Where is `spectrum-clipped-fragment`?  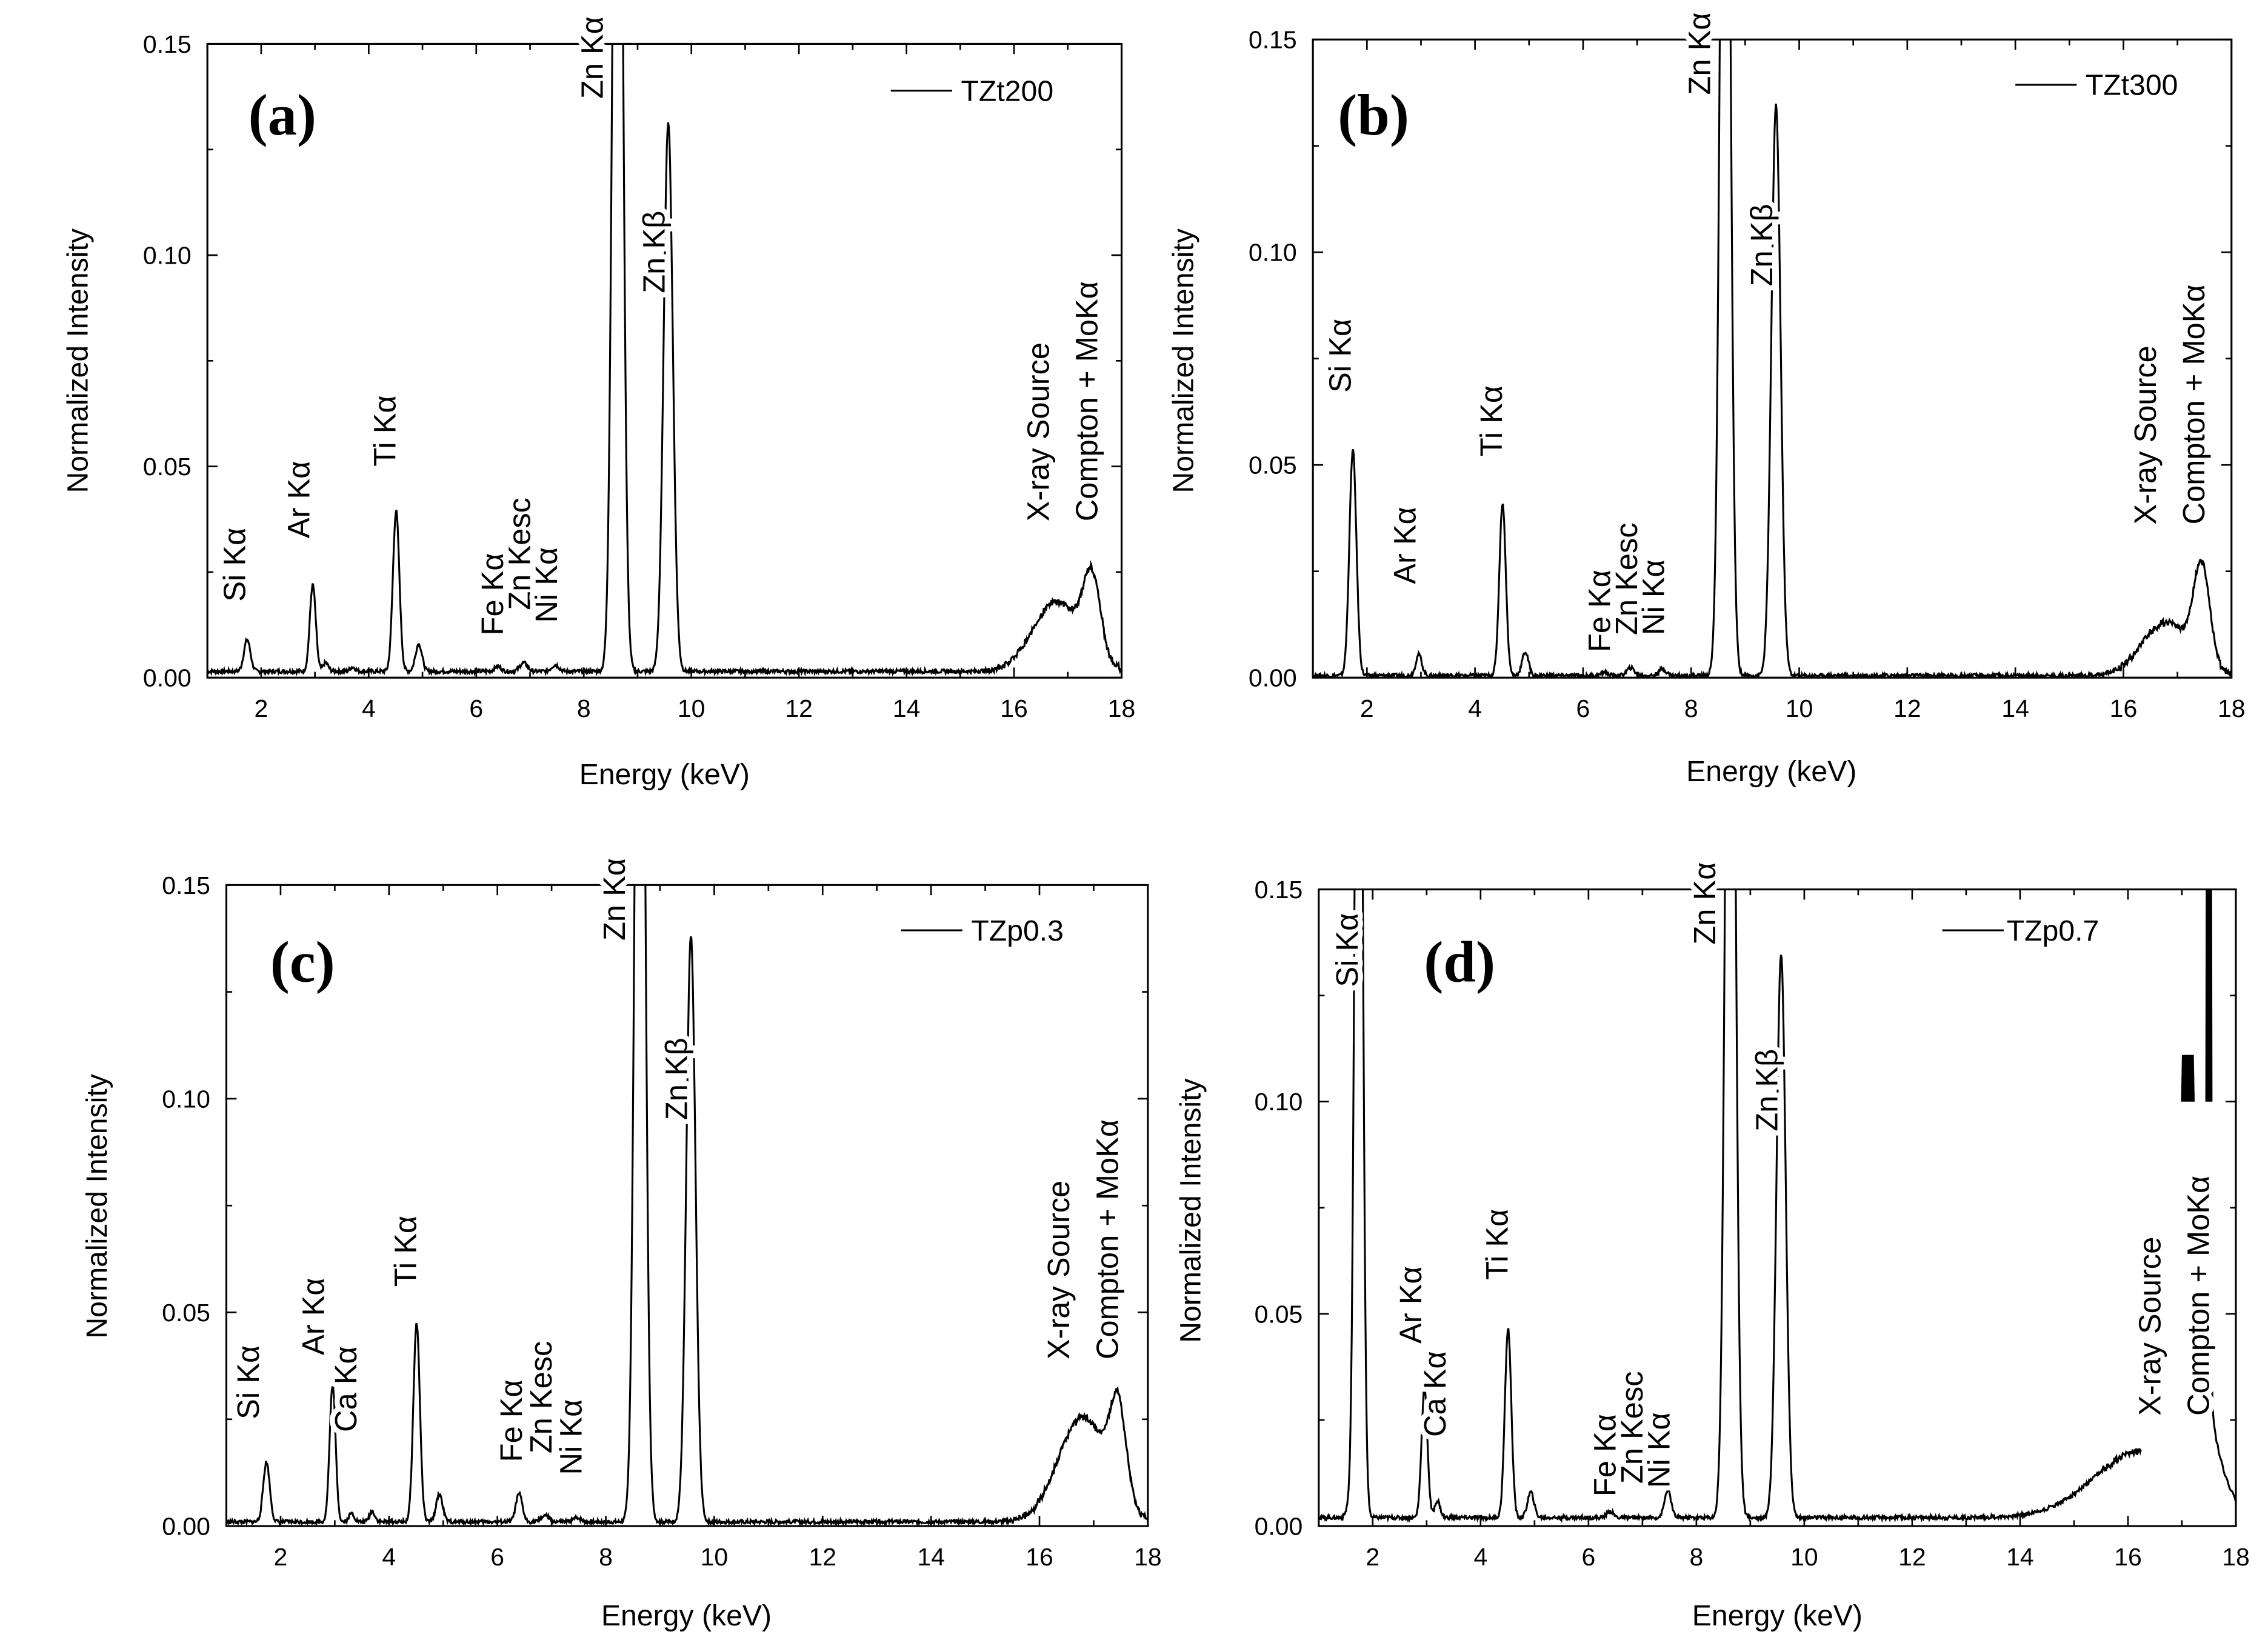
spectrum-clipped-fragment is located at coordinates (2209, 995).